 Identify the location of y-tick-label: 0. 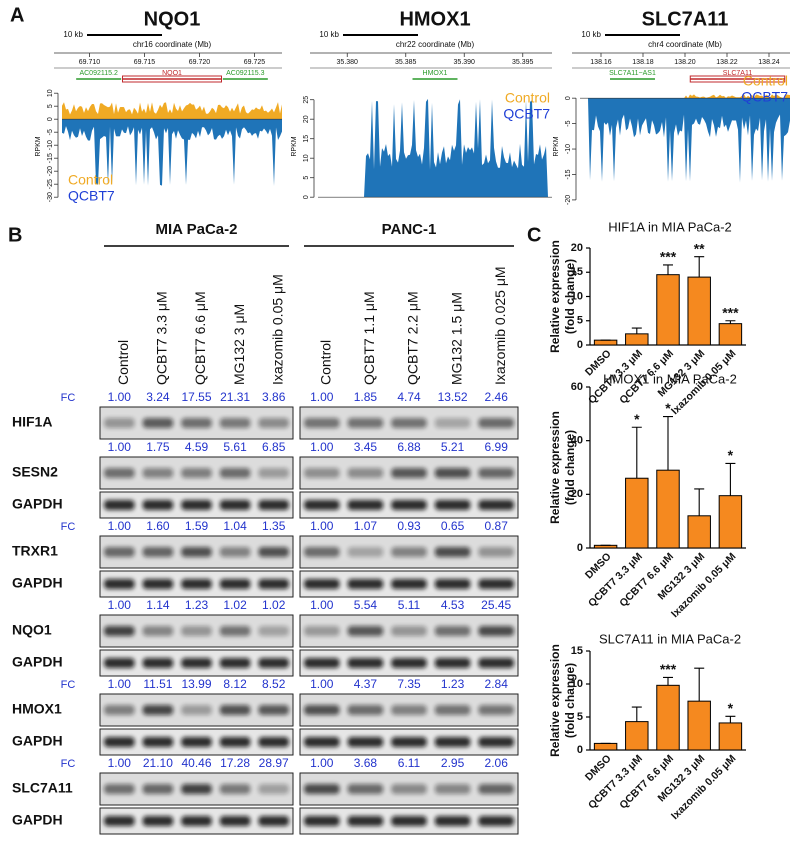
(580, 345).